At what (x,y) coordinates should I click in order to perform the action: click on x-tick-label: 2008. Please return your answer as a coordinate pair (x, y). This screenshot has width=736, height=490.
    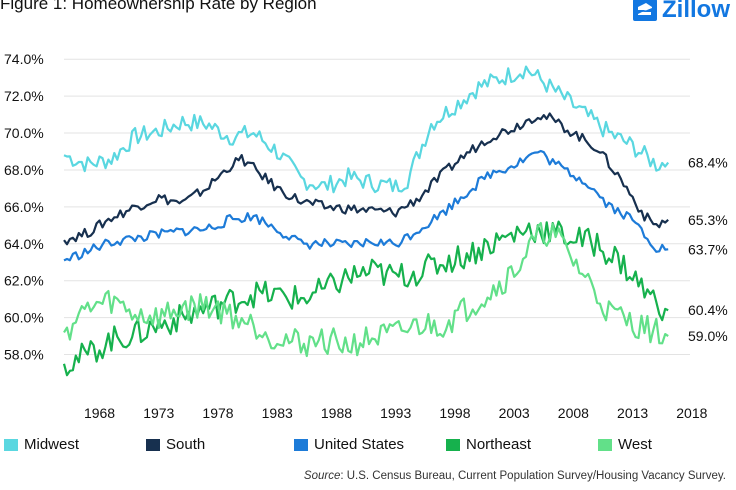
    Looking at the image, I should click on (573, 413).